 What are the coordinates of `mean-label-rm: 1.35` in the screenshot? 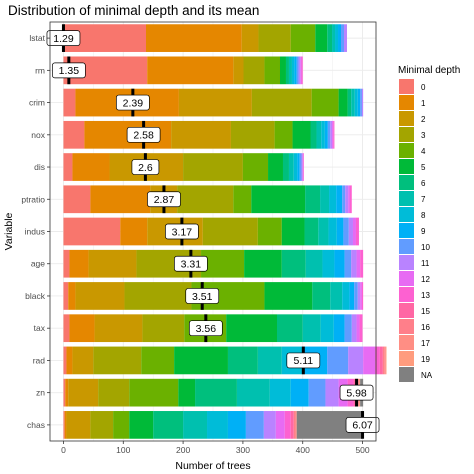 It's located at (69, 71).